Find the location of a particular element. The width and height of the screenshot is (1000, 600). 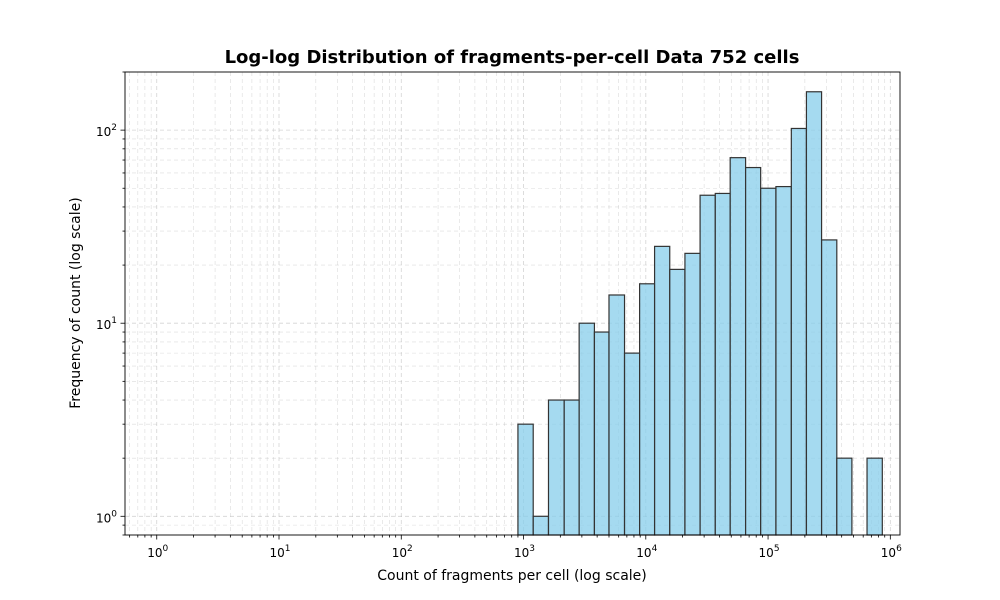

x-tick-label: 10⁰ is located at coordinates (157, 552).